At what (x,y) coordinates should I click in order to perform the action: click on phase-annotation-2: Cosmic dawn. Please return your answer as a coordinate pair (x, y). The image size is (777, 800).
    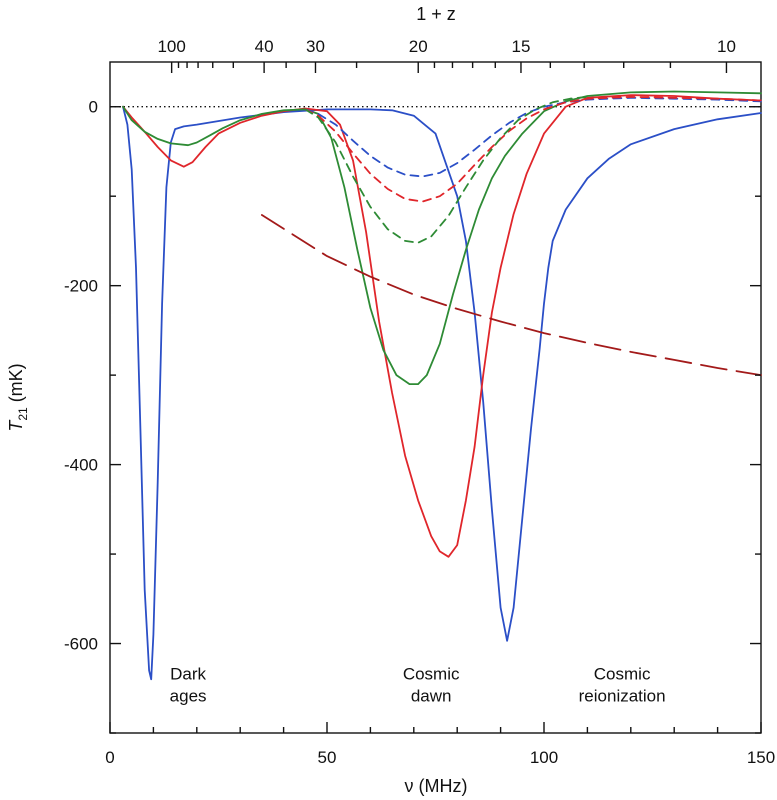
    Looking at the image, I should click on (431, 684).